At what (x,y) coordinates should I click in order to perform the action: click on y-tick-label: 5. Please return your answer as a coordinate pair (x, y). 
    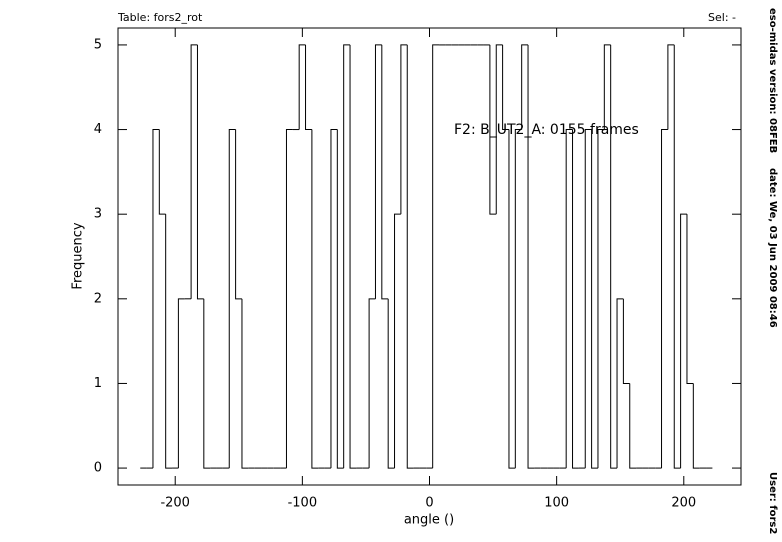
    Looking at the image, I should click on (98, 44).